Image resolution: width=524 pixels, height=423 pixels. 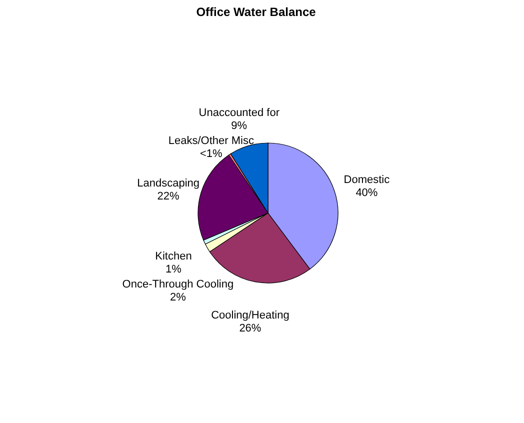 I want to click on data-label: 2%, so click(x=178, y=297).